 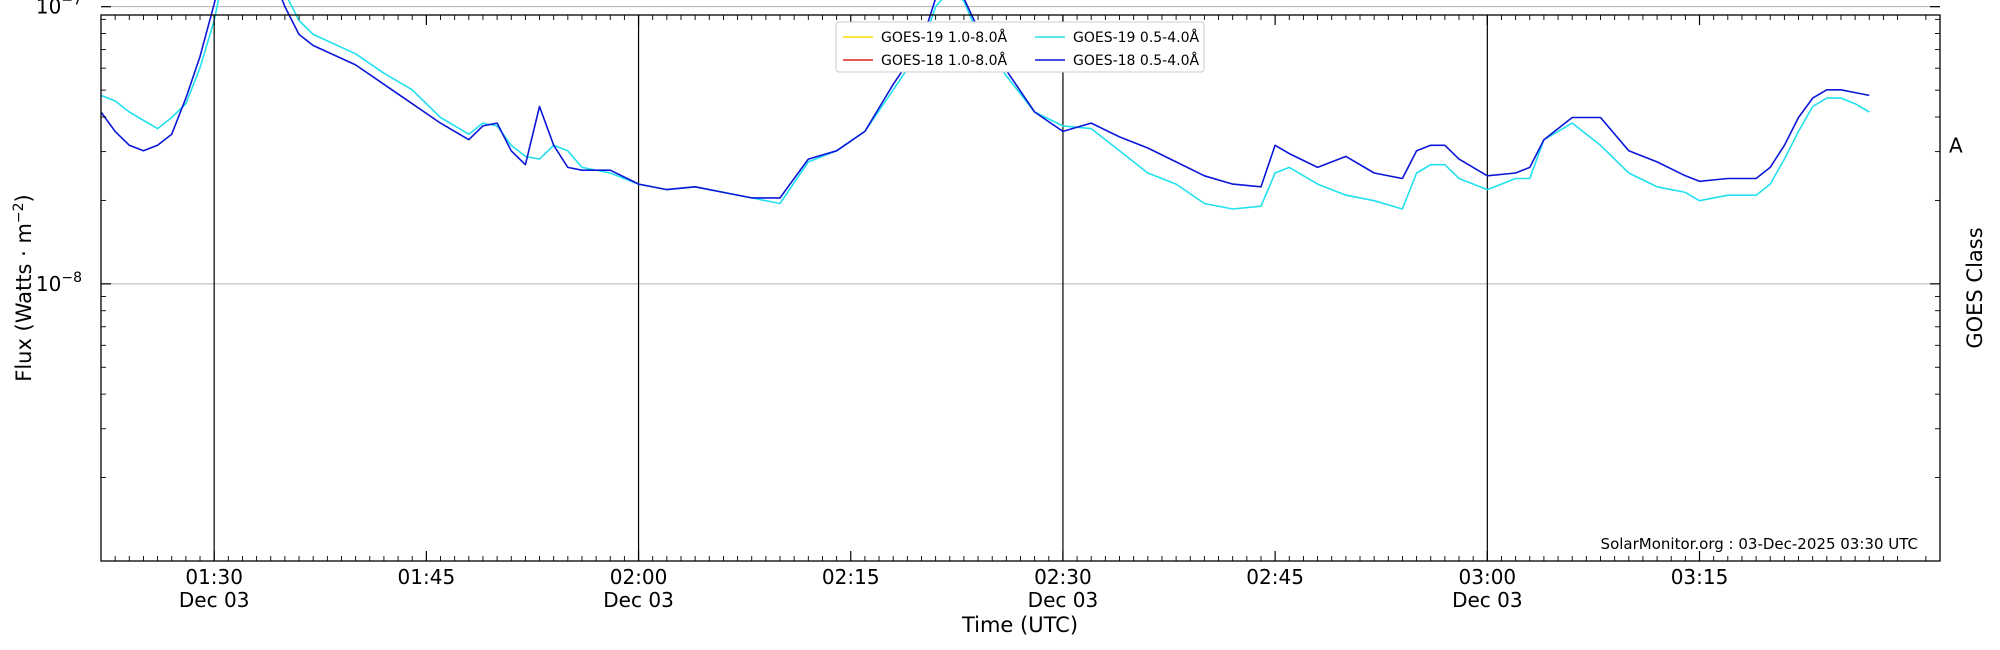 What do you see at coordinates (1275, 577) in the screenshot?
I see `x-tick-label: 02:45` at bounding box center [1275, 577].